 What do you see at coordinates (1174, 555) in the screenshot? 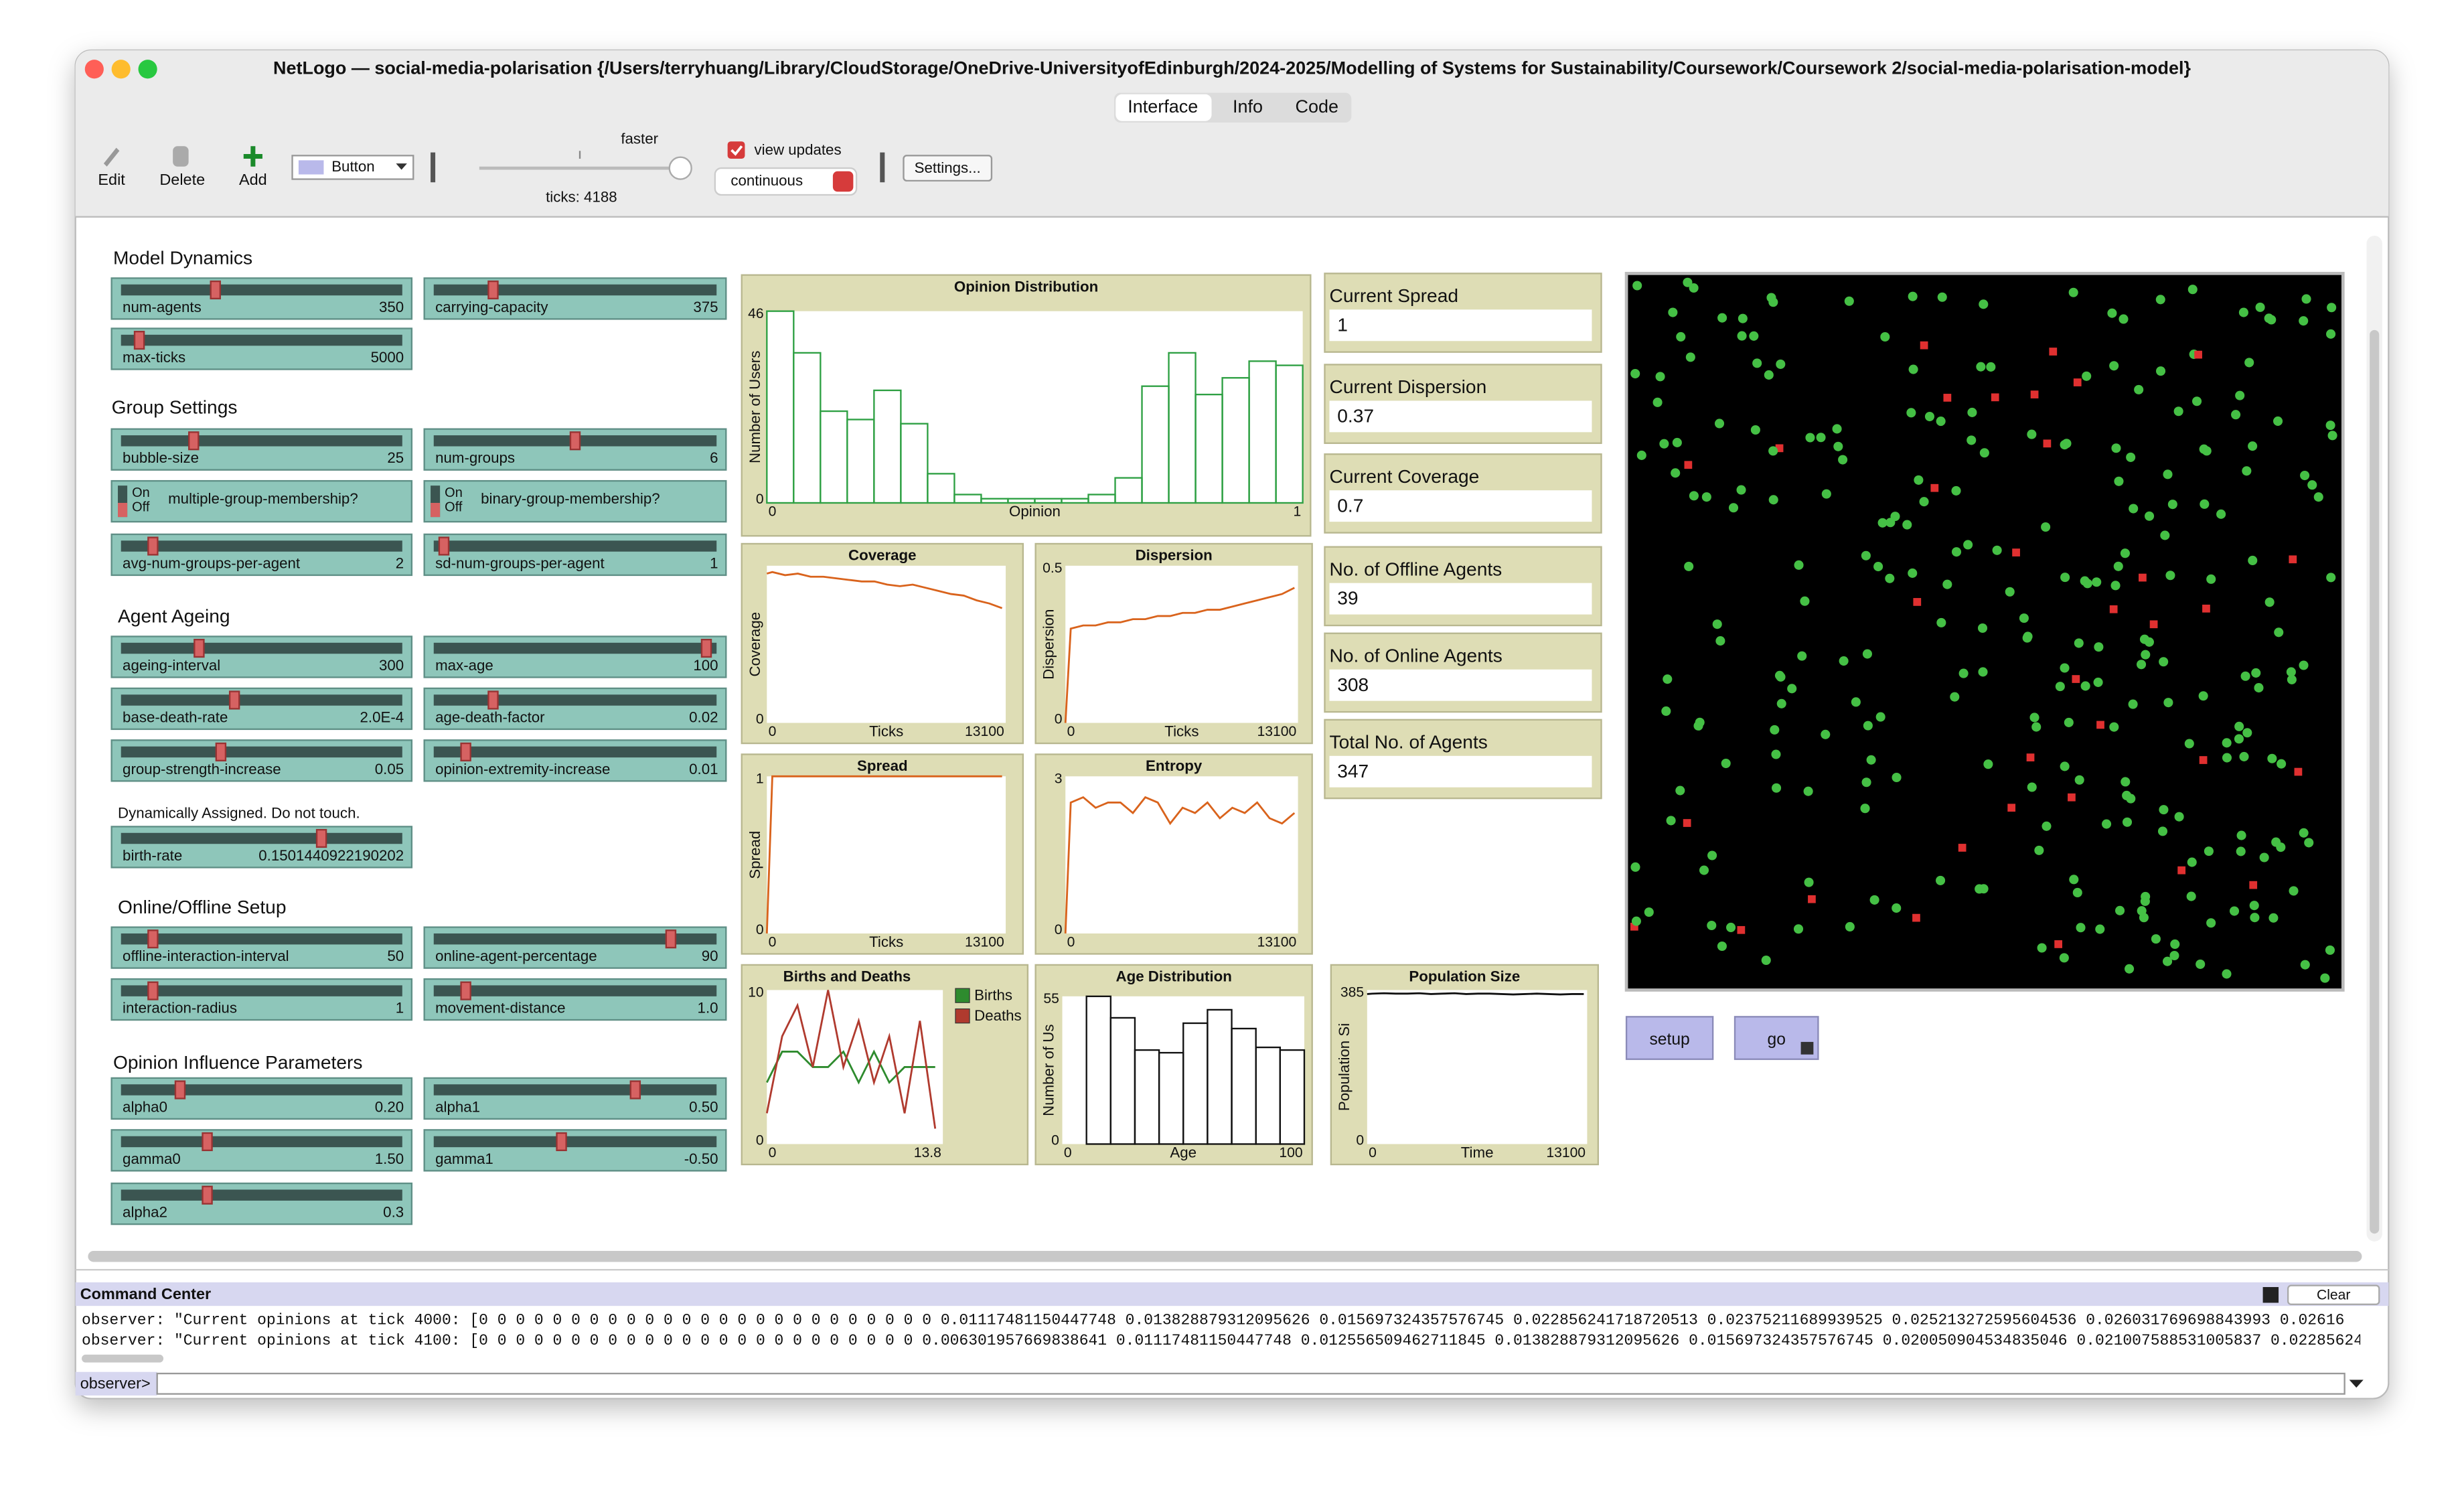
I see `plot-title: Dispersion` at bounding box center [1174, 555].